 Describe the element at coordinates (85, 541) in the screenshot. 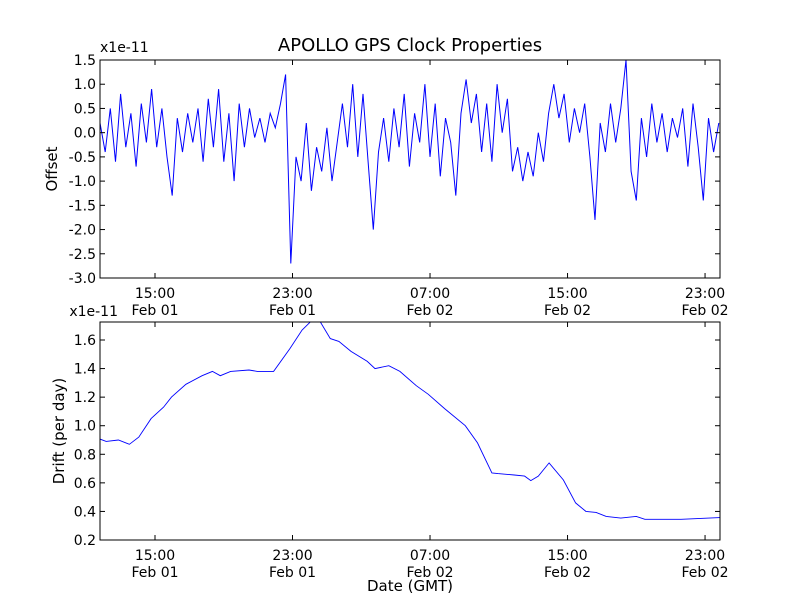

I see `y-tick-label: 0.2` at that location.